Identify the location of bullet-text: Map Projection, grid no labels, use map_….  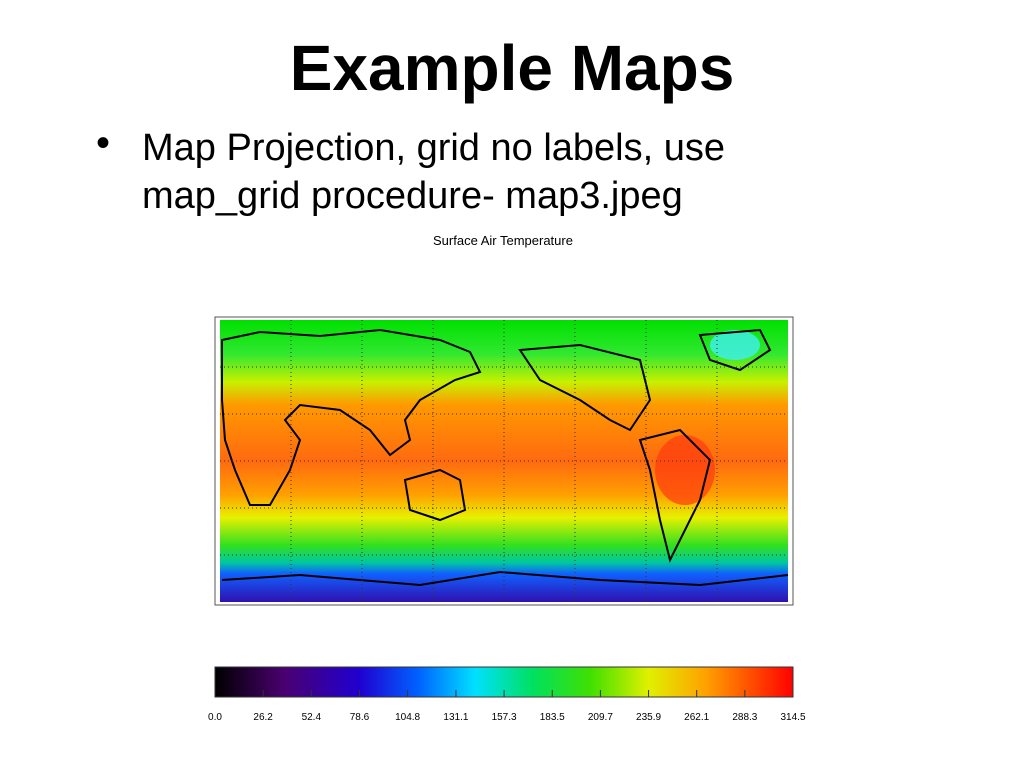
(433, 172).